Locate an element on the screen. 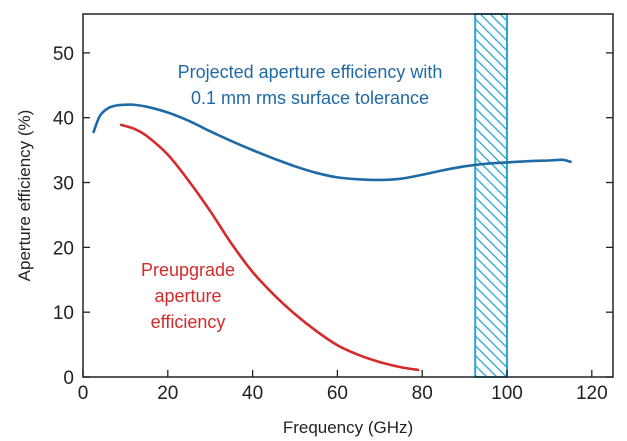 The height and width of the screenshot is (441, 627). band-layer is located at coordinates (491, 195).